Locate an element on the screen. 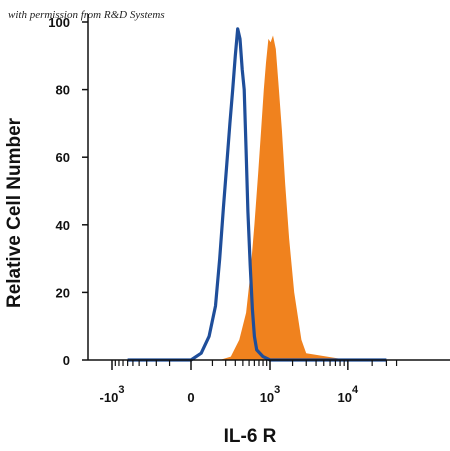 This screenshot has height=451, width=450. y-tick-label: 0 is located at coordinates (66, 360).